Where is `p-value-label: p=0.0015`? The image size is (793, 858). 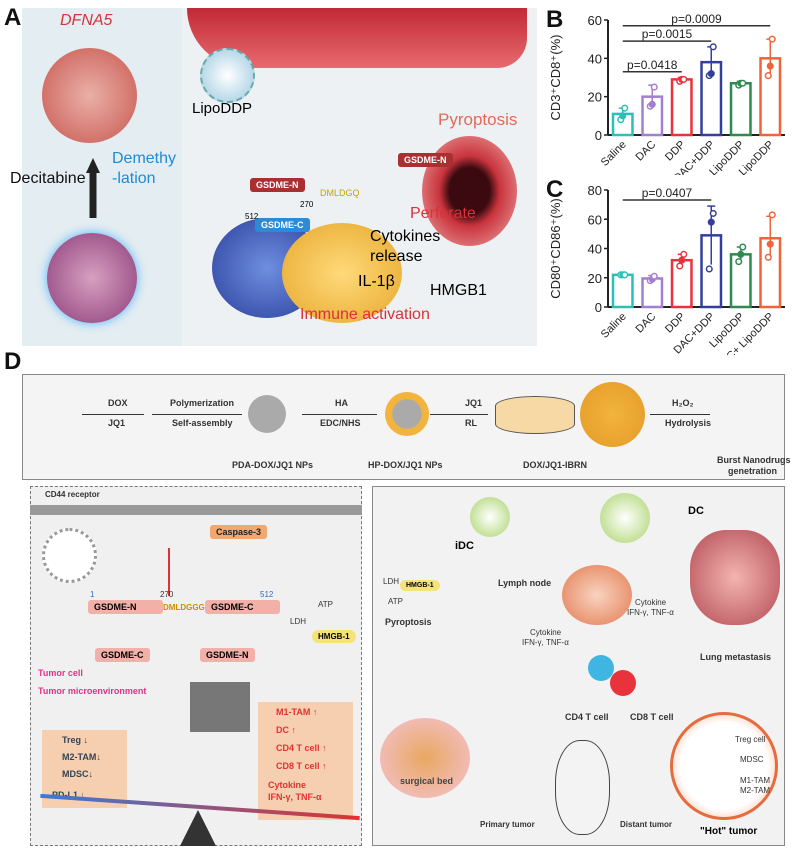 p-value-label: p=0.0015 is located at coordinates (667, 34).